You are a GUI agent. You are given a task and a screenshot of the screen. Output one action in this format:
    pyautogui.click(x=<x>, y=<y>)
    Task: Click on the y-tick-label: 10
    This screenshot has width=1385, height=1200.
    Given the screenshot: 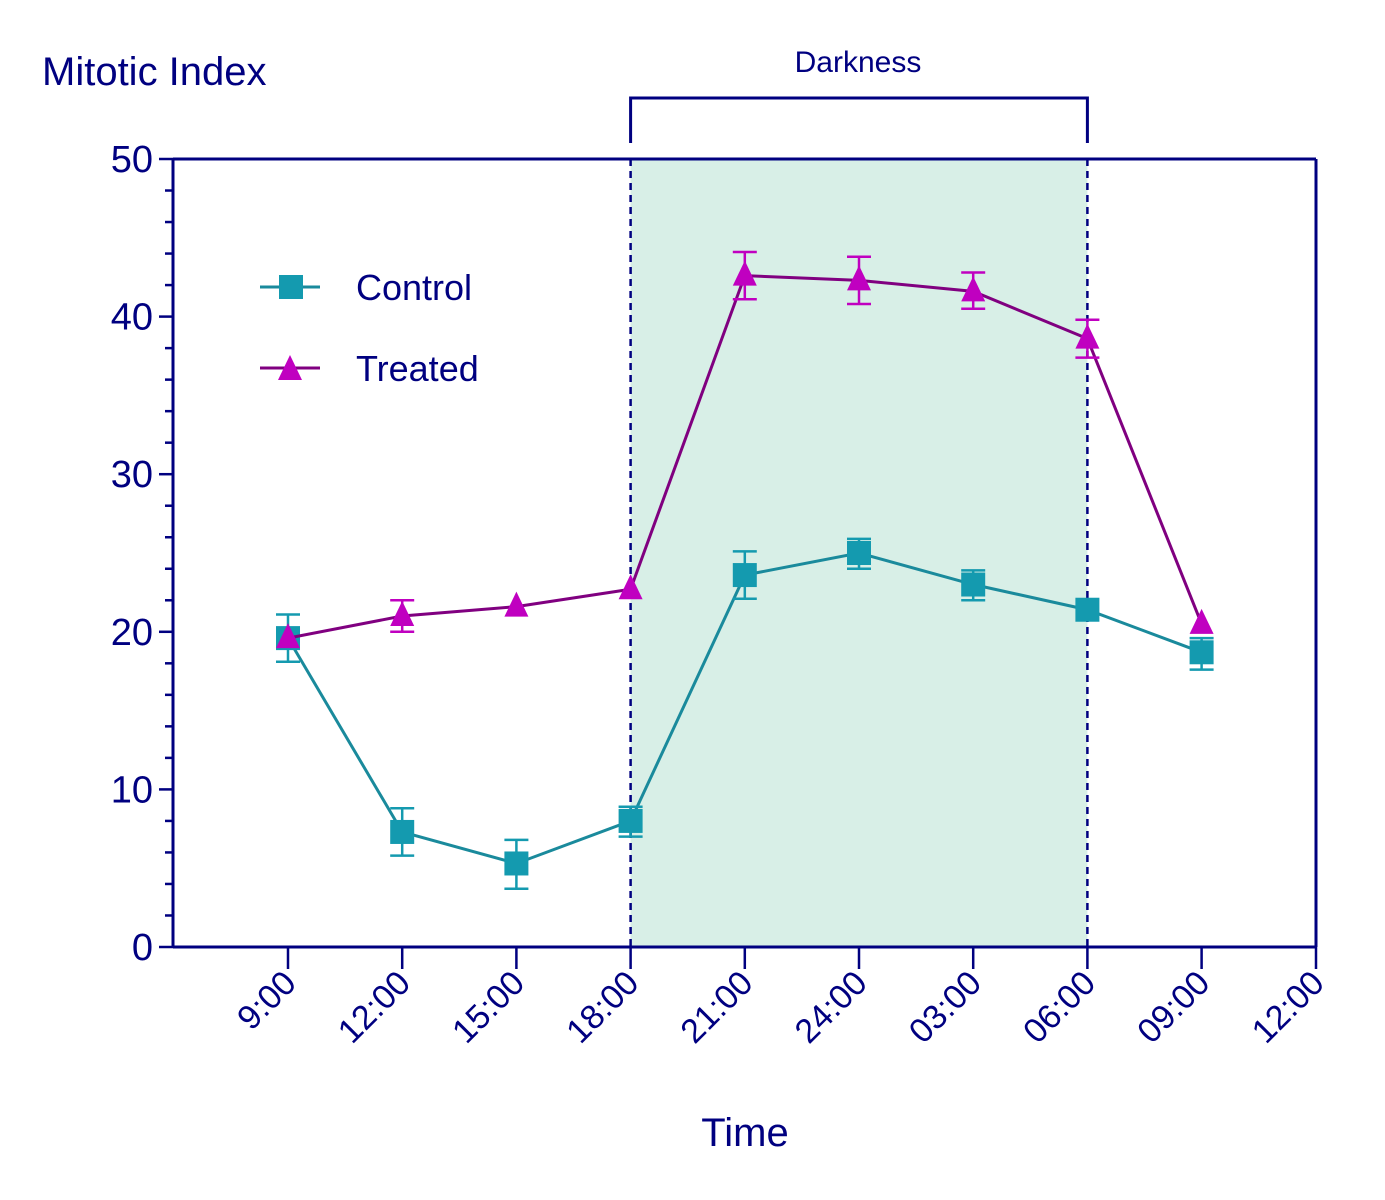 What is the action you would take?
    pyautogui.click(x=132, y=790)
    